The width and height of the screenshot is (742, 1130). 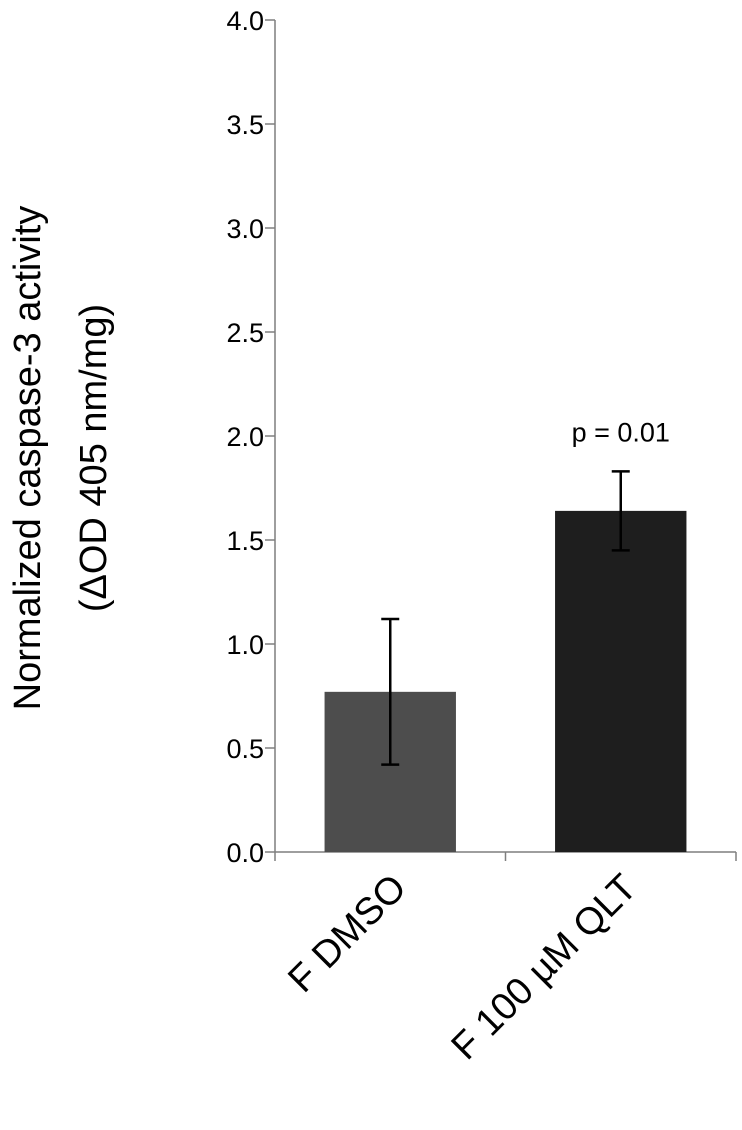 I want to click on category-labels: F DMSO F 100 µM QLT, so click(x=462, y=967).